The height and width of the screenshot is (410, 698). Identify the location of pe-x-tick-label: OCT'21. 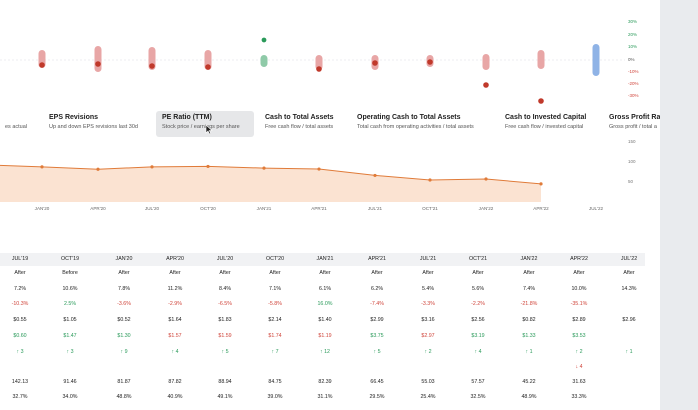
(430, 208).